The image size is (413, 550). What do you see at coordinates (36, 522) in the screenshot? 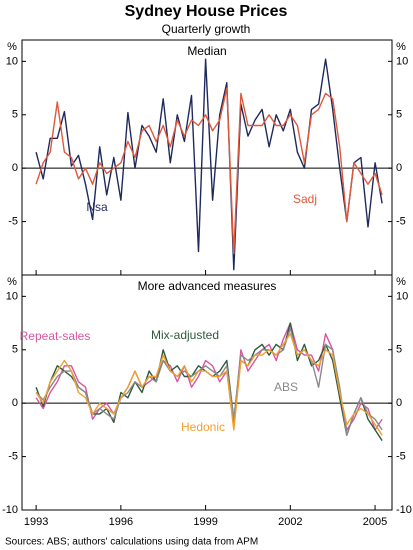
I see `x-tick-label: 1993` at bounding box center [36, 522].